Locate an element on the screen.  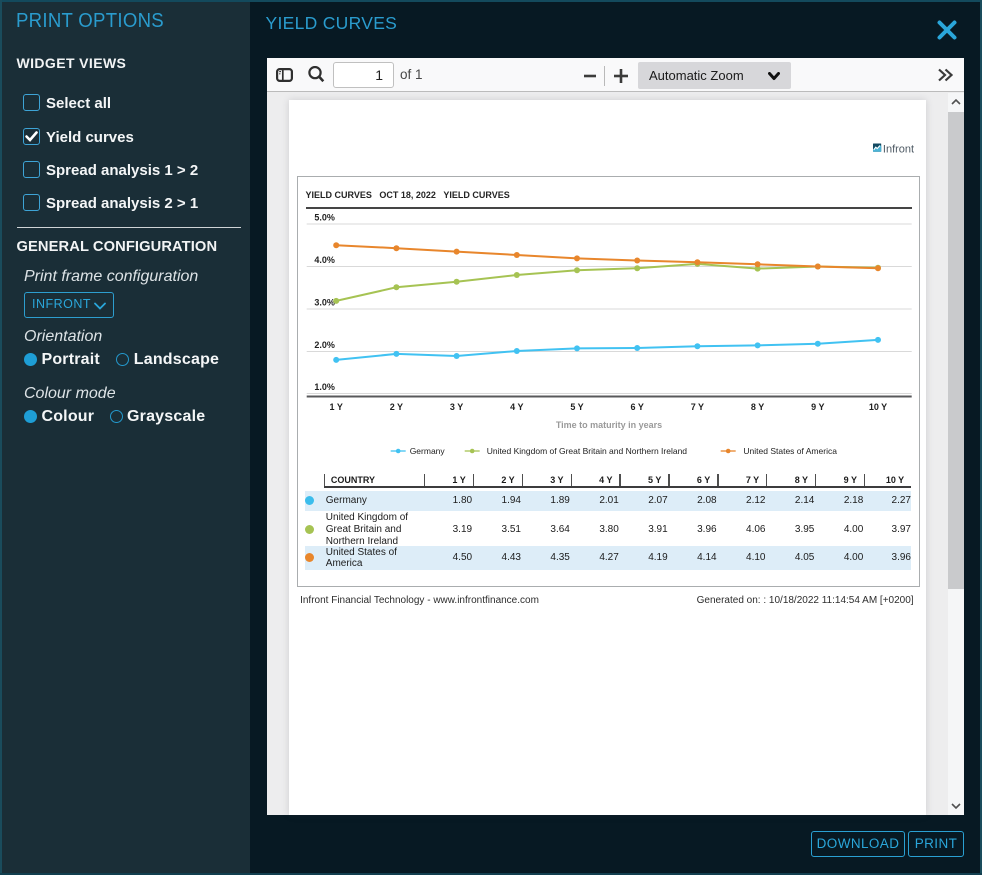
svg-text: 10 Y is located at coordinates (878, 407).